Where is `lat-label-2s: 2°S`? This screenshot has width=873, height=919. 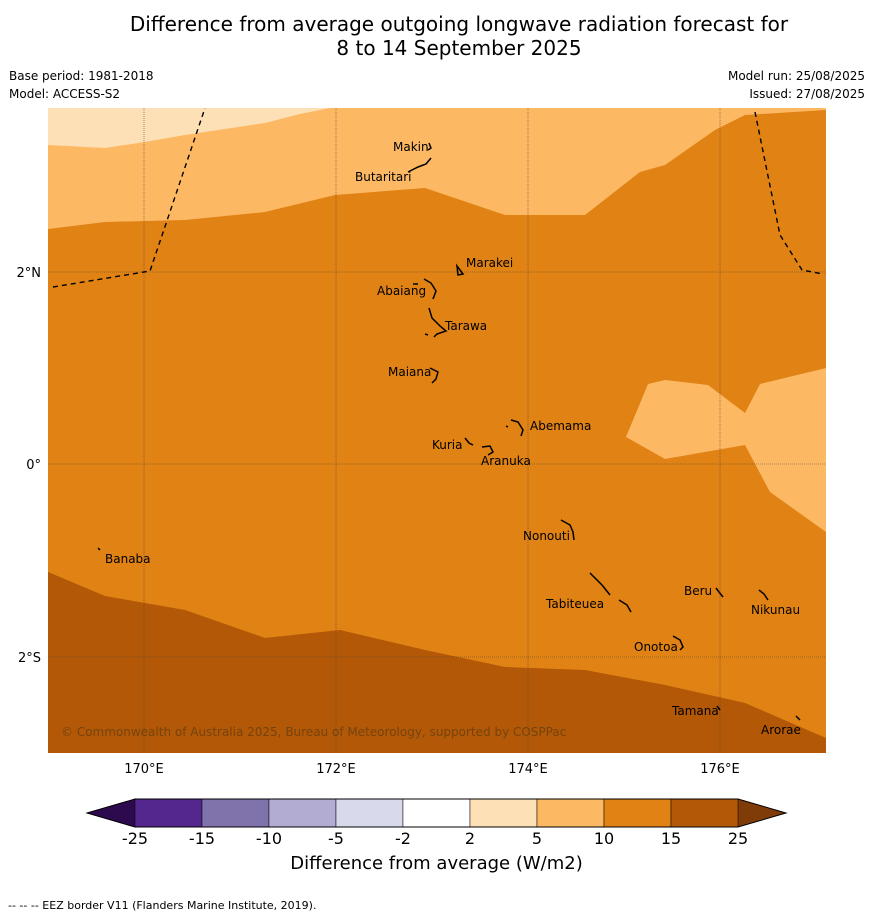
lat-label-2s: 2°S is located at coordinates (29, 658).